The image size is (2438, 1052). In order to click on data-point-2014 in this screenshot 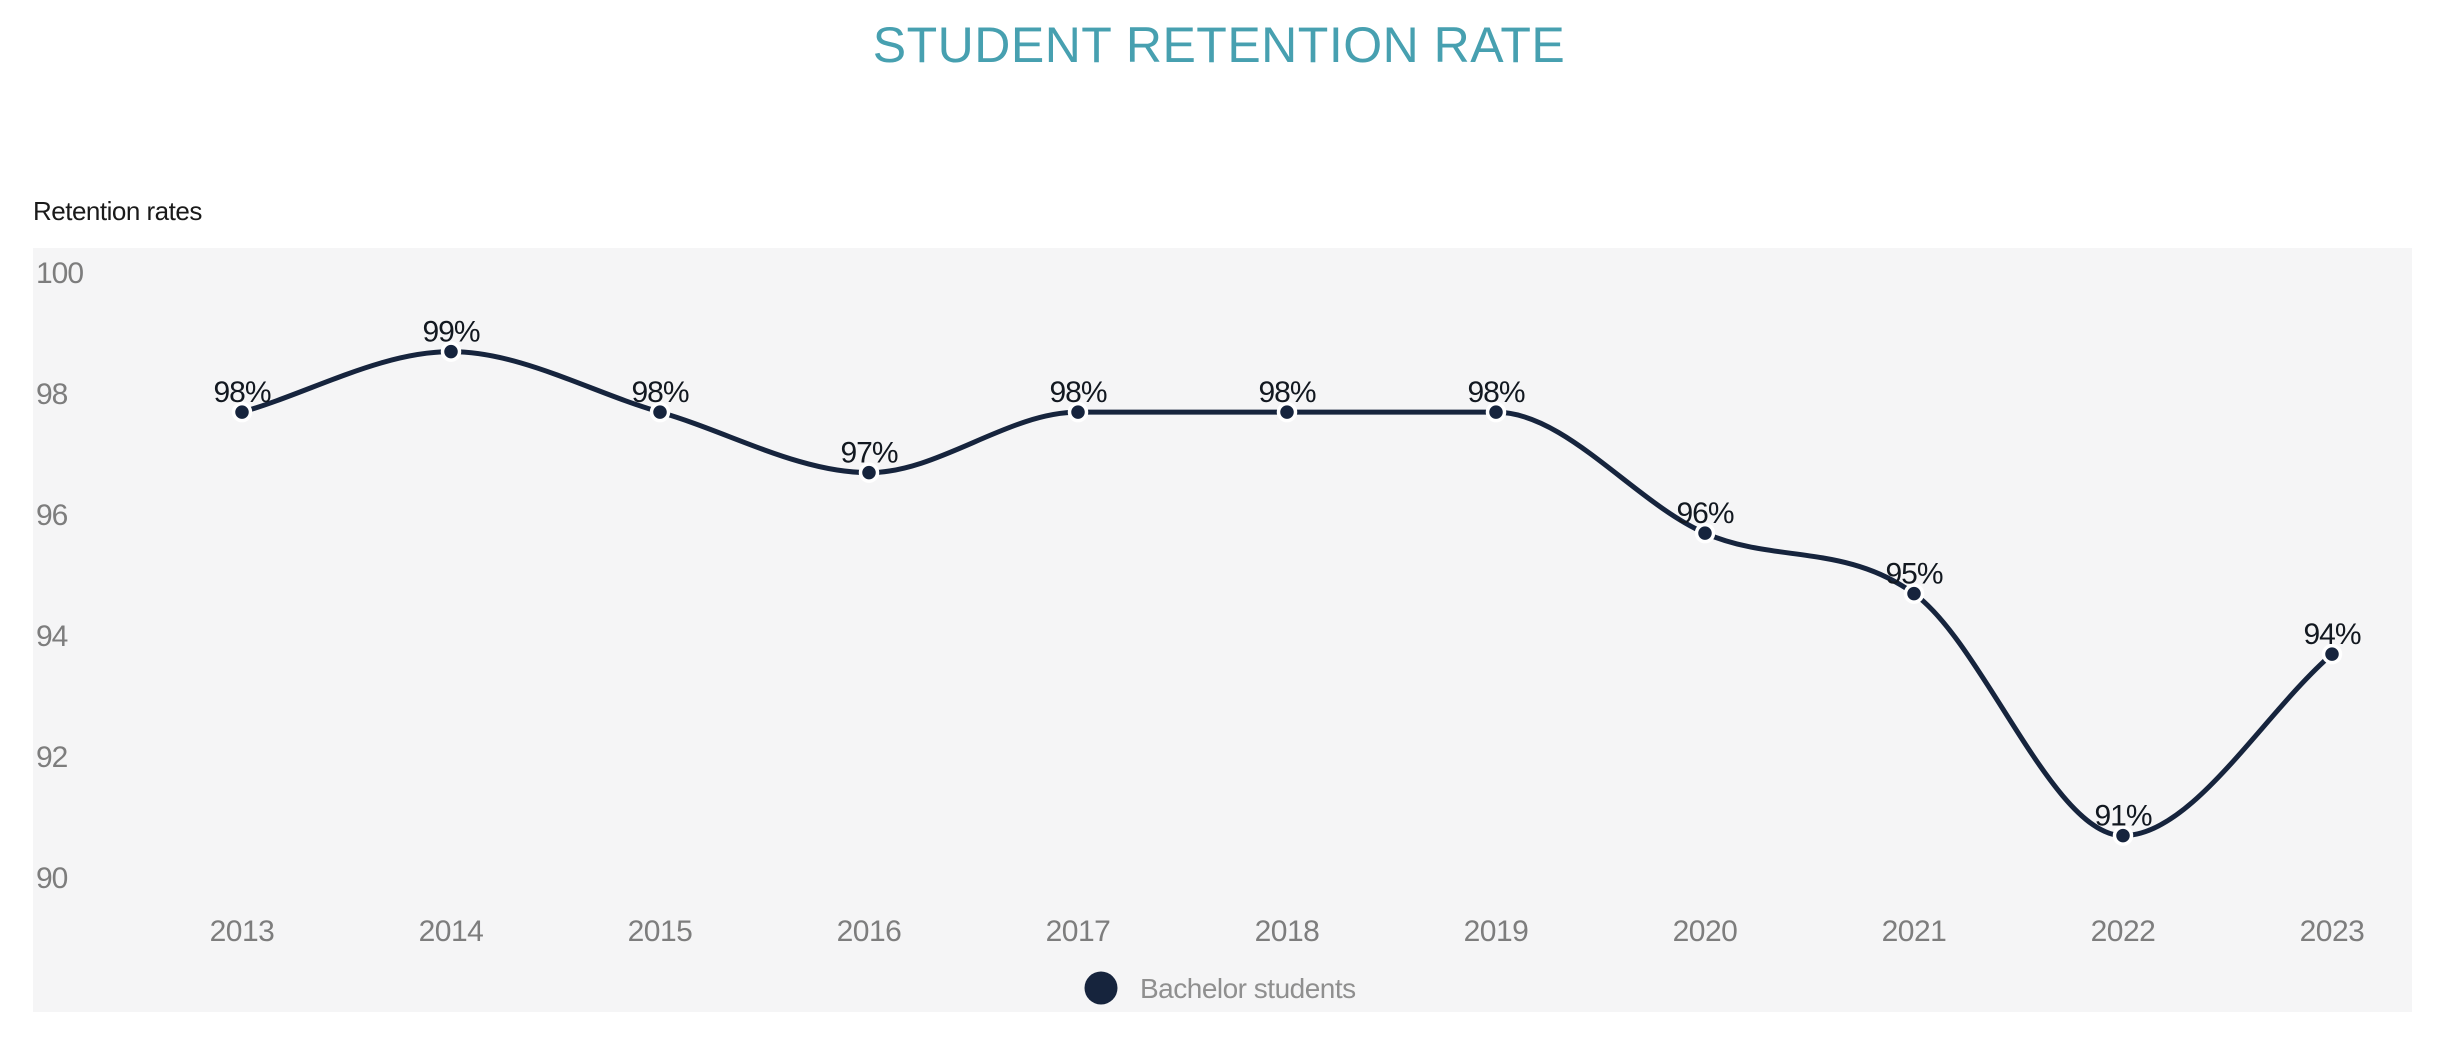, I will do `click(451, 351)`.